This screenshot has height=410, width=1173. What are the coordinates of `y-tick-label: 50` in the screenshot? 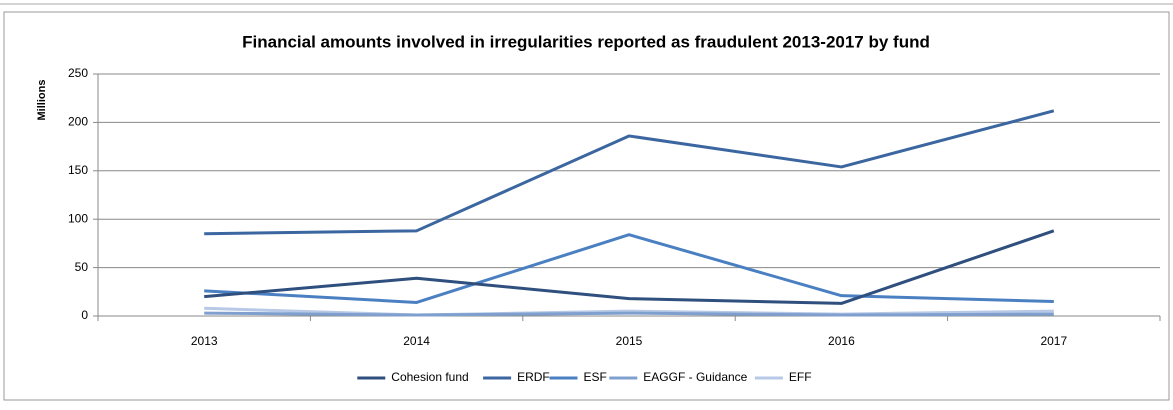 It's located at (82, 267).